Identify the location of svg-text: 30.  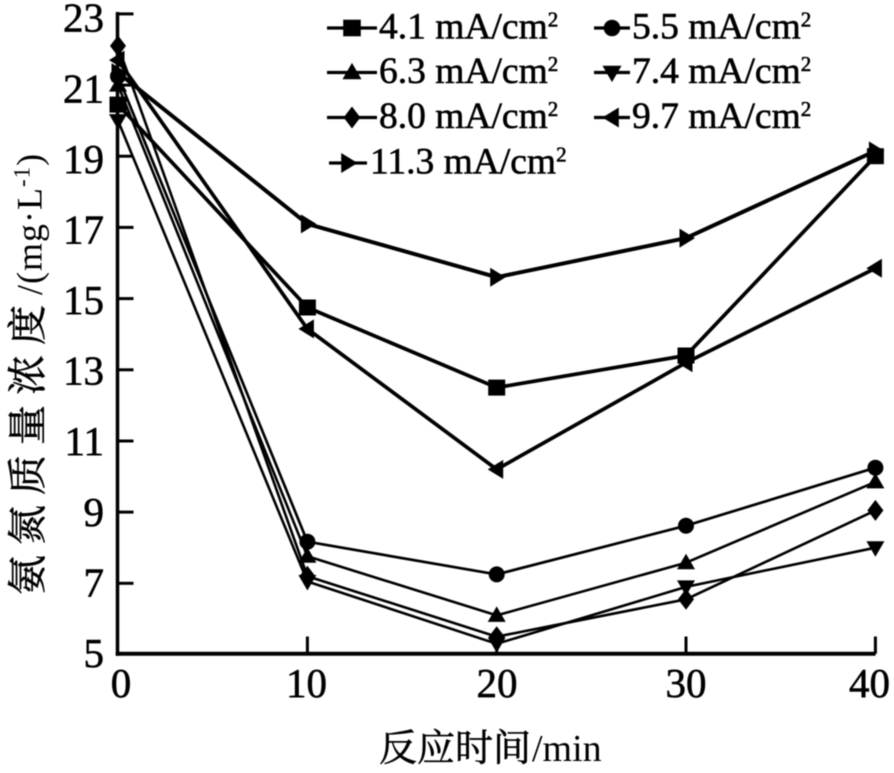
(686, 683).